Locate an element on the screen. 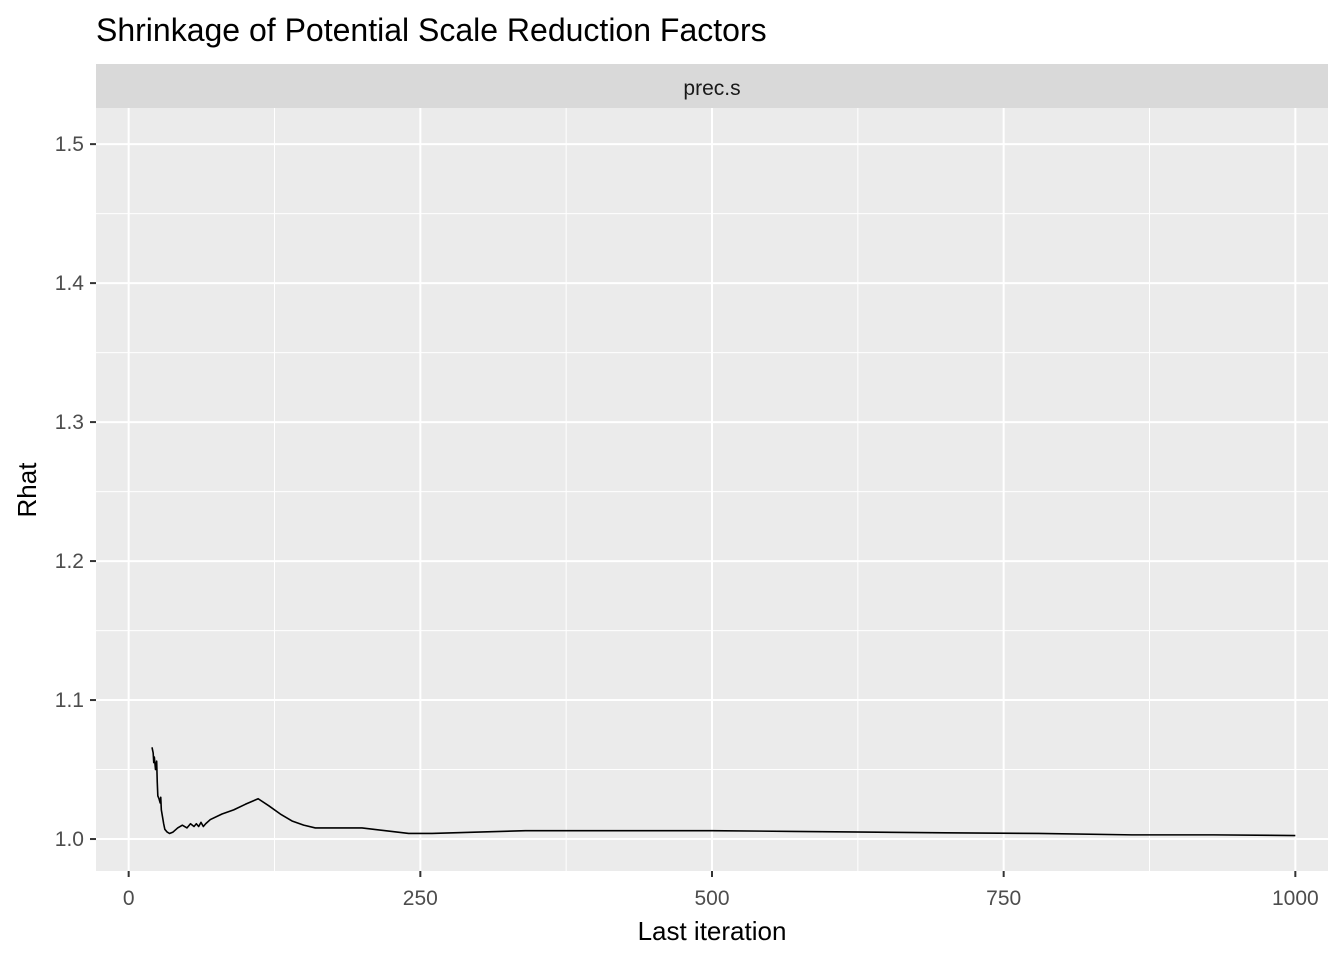  x-tick-label: 1000 is located at coordinates (1295, 898).